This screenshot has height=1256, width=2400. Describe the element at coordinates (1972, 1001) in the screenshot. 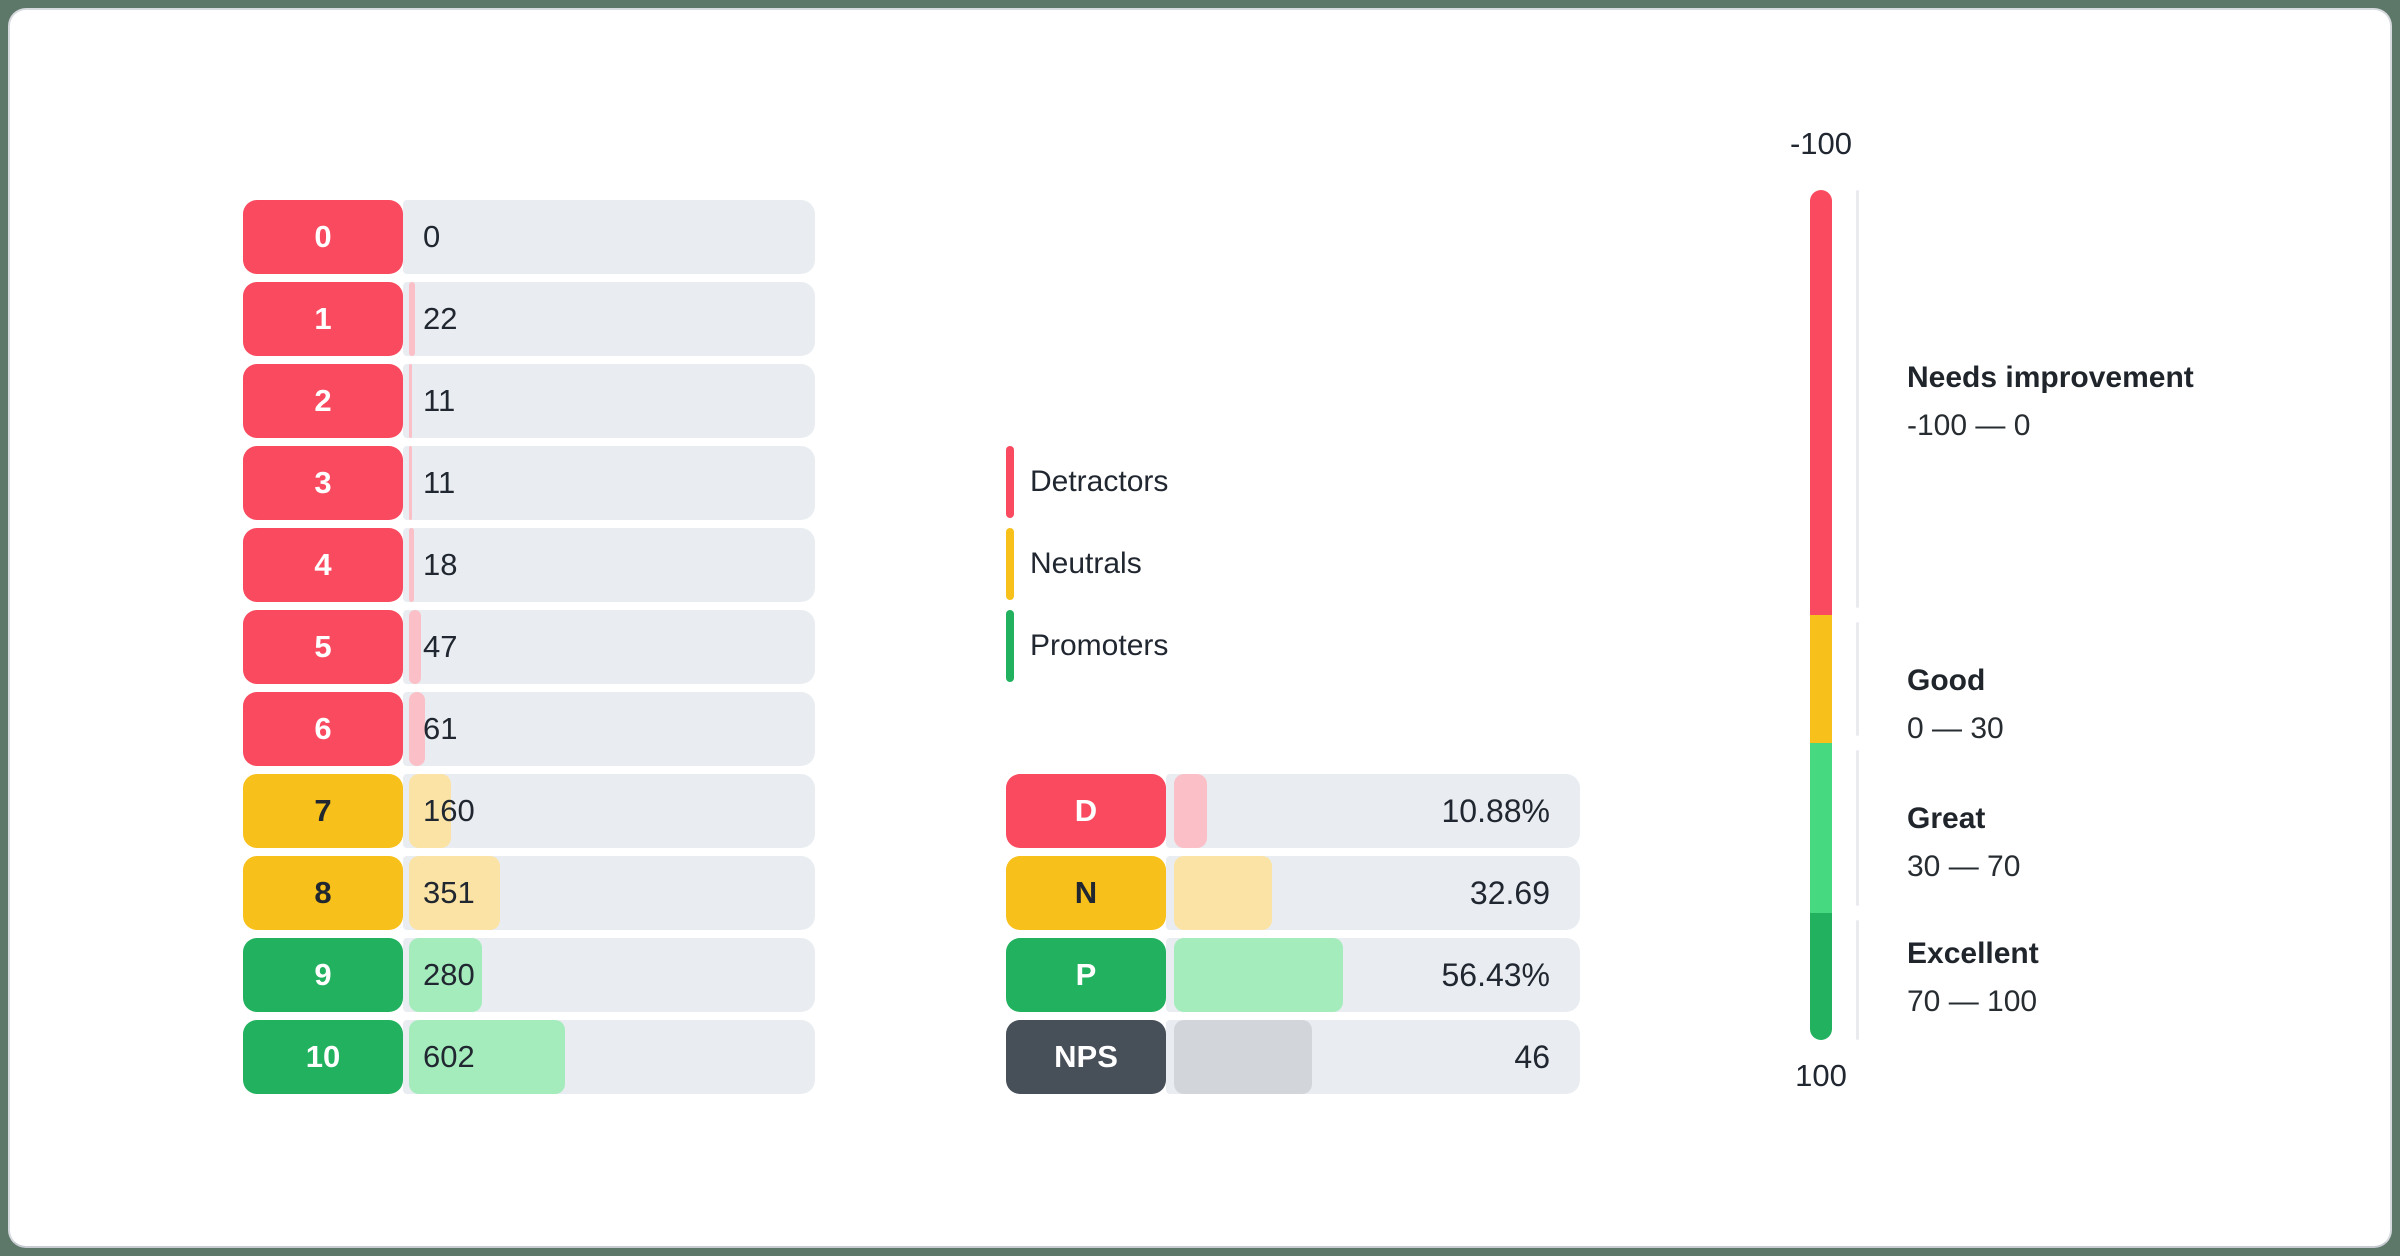

I see `gauge-zone-range: 70 — 100` at that location.